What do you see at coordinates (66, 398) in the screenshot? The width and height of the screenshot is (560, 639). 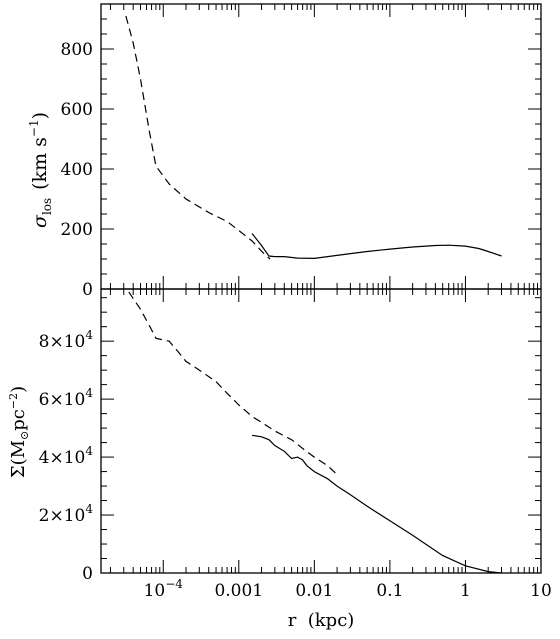 I see `bottom-y-tick-label: 6×10⁴` at bounding box center [66, 398].